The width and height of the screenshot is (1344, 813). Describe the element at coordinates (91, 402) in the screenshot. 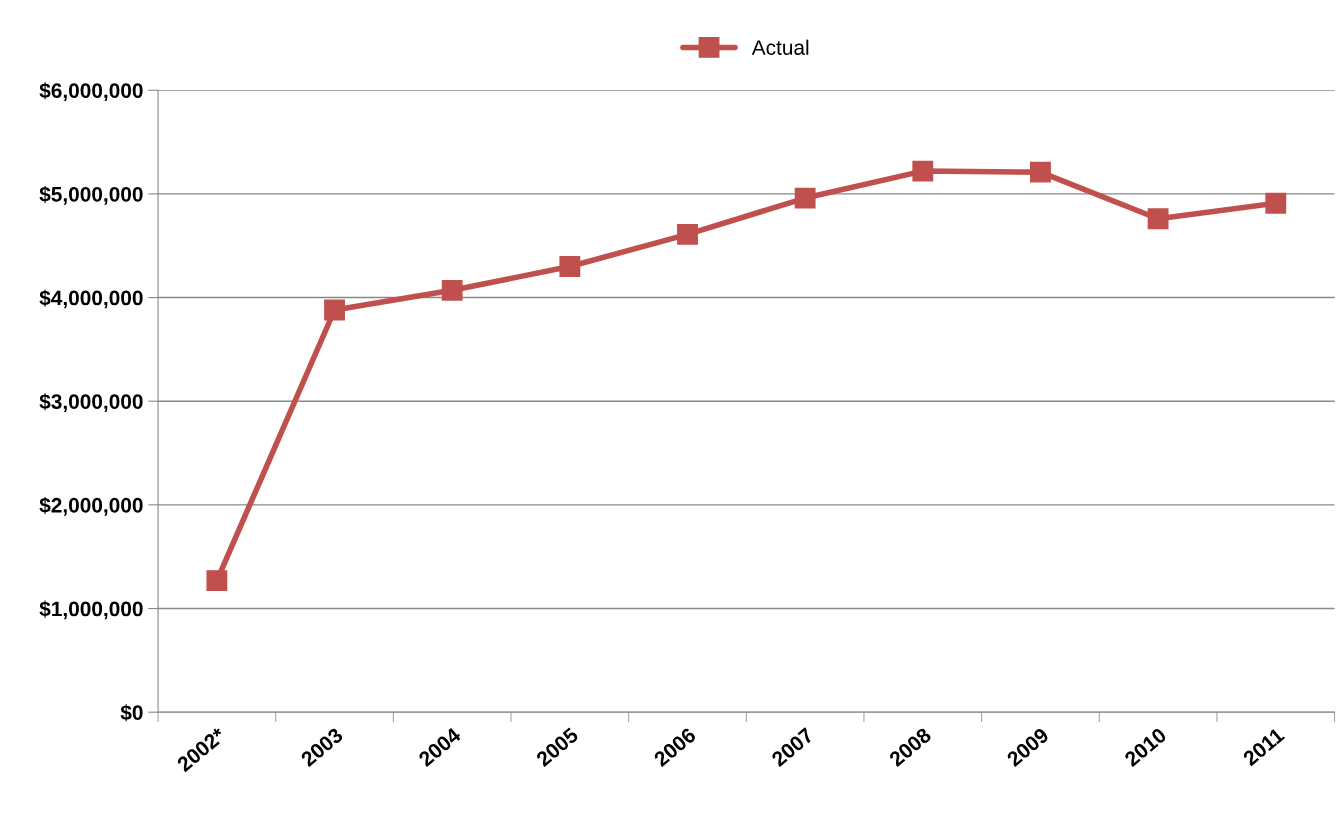

I see `y-tick-label: $3,000,000` at that location.